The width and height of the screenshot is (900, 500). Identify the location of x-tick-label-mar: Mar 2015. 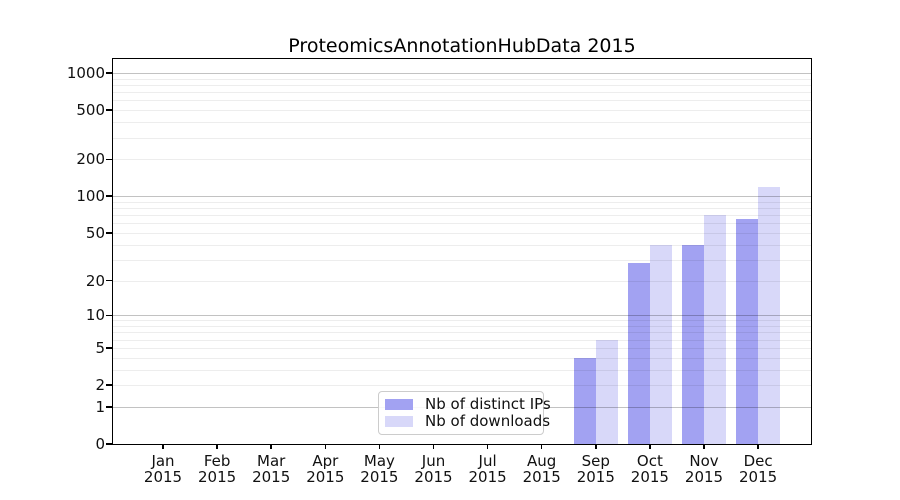
(271, 469).